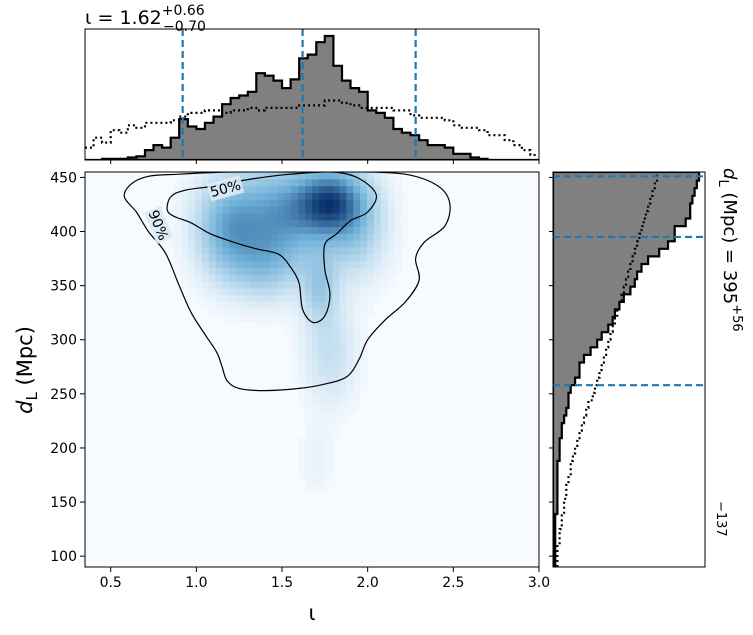  Describe the element at coordinates (272, 248) in the screenshot. I see `contour-50-line` at that location.